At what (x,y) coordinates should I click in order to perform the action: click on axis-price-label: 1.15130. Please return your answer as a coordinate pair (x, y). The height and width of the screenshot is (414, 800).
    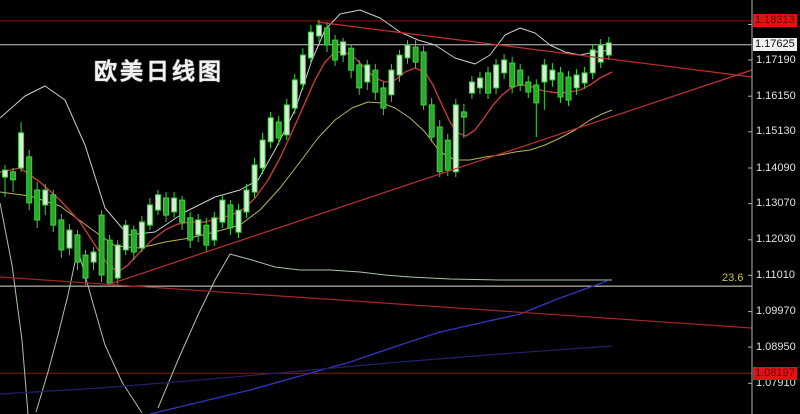
    Looking at the image, I should click on (776, 131).